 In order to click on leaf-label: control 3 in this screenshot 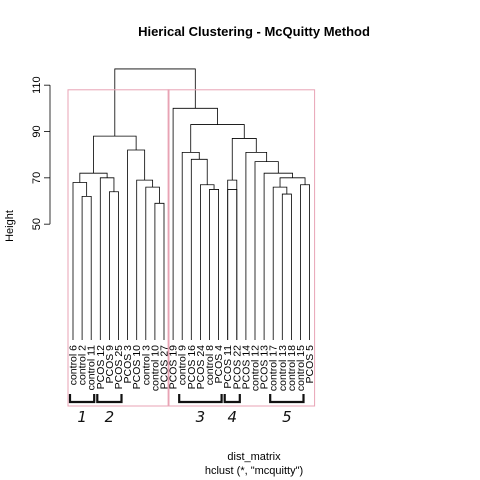, I will do `click(146, 365)`.